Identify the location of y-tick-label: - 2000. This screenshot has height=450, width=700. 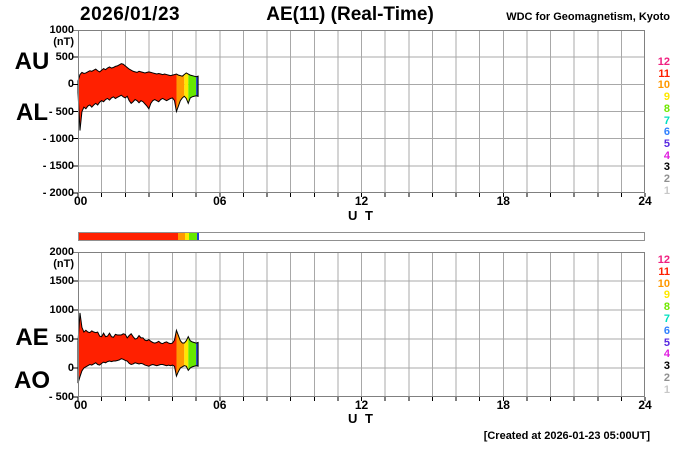
(58, 193).